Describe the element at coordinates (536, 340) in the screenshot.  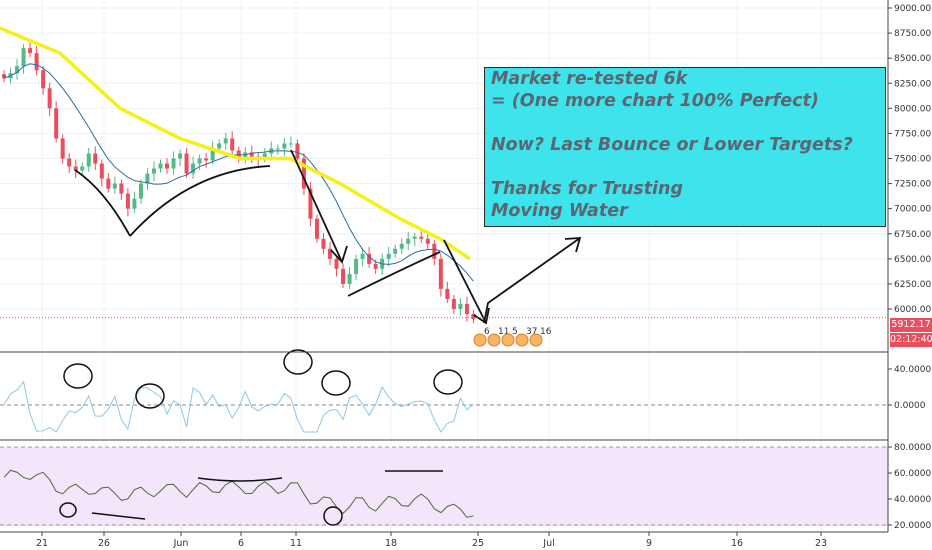
I see `event-marker` at that location.